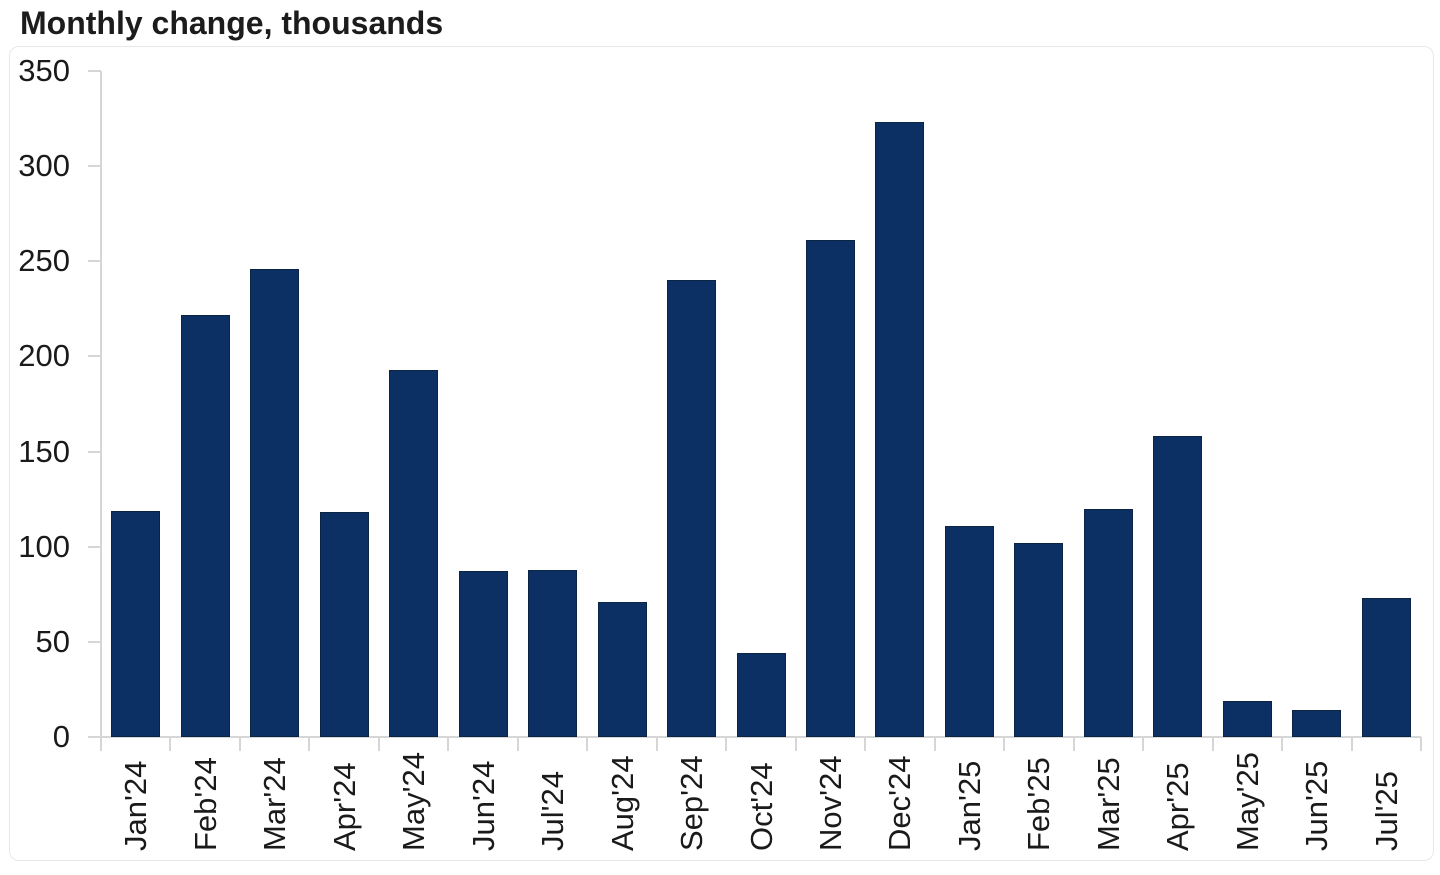 This screenshot has height=875, width=1440. I want to click on chart-title: Monthly change, thousands, so click(232, 23).